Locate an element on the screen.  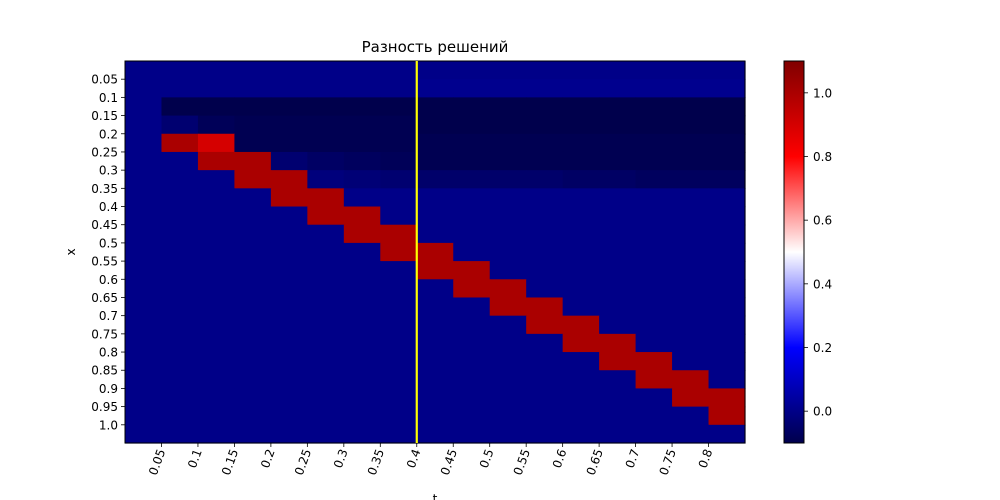
x-tick-label: 0.45 is located at coordinates (449, 462).